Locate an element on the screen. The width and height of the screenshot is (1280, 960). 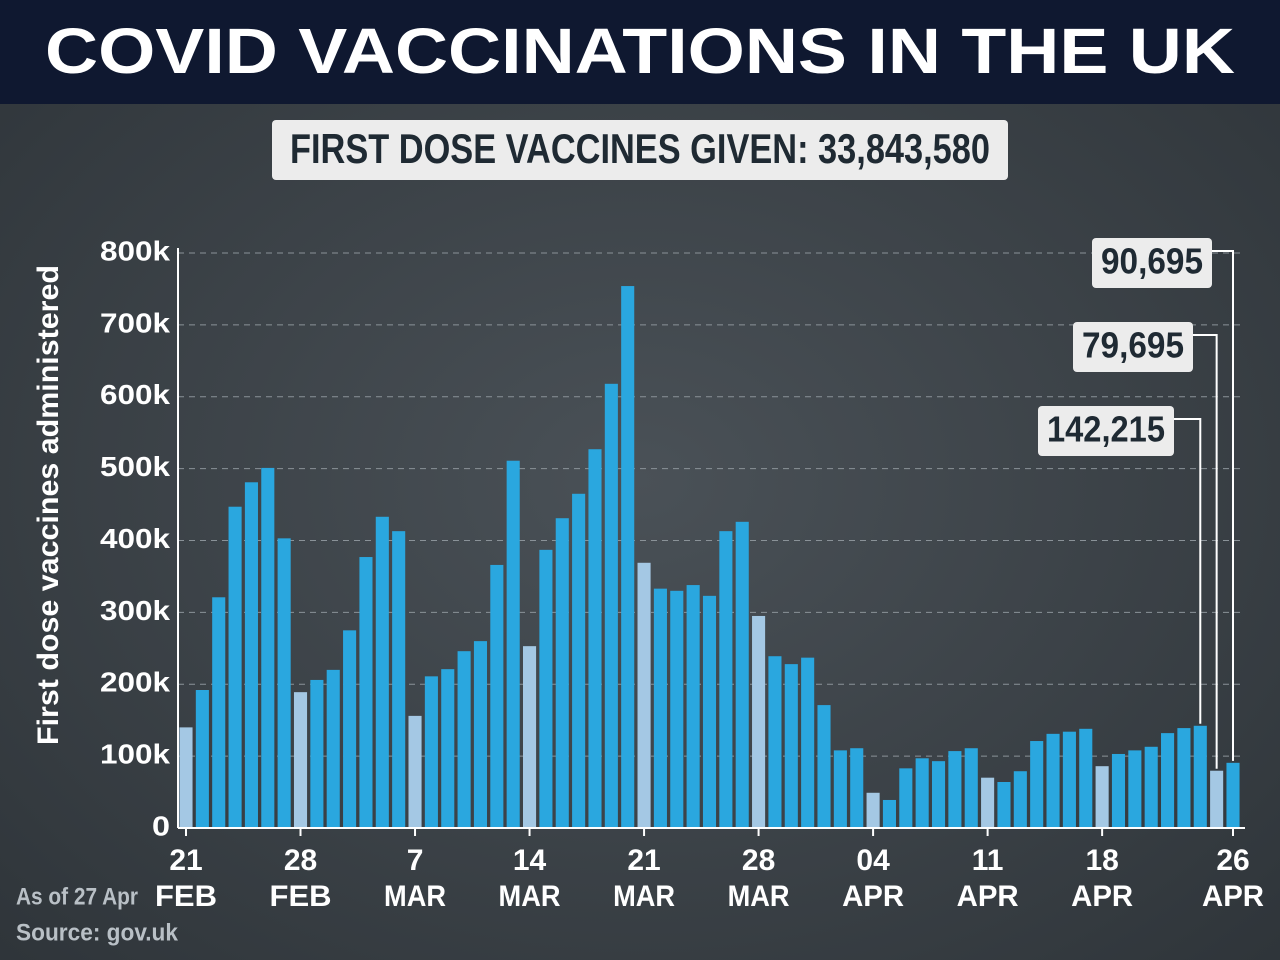
value-label: 79,695 is located at coordinates (1133, 345).